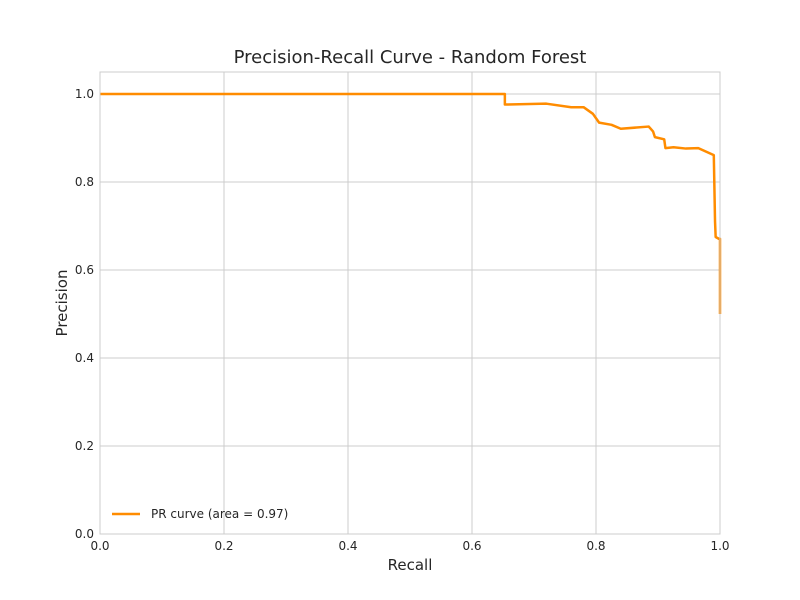  I want to click on x-tick-label: 0.0, so click(99, 546).